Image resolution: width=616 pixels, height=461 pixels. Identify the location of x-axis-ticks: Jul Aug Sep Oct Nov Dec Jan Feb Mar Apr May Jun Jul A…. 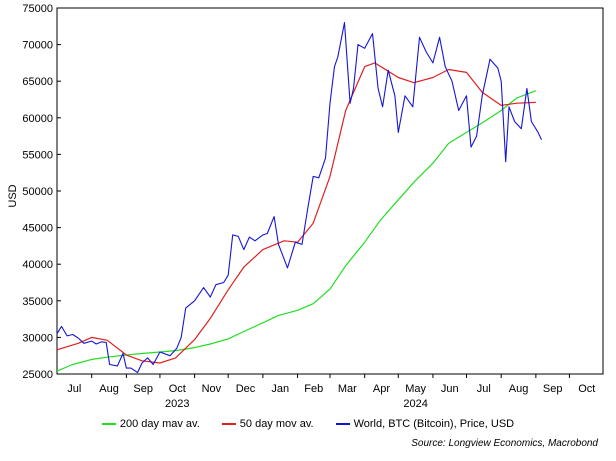
(331, 392).